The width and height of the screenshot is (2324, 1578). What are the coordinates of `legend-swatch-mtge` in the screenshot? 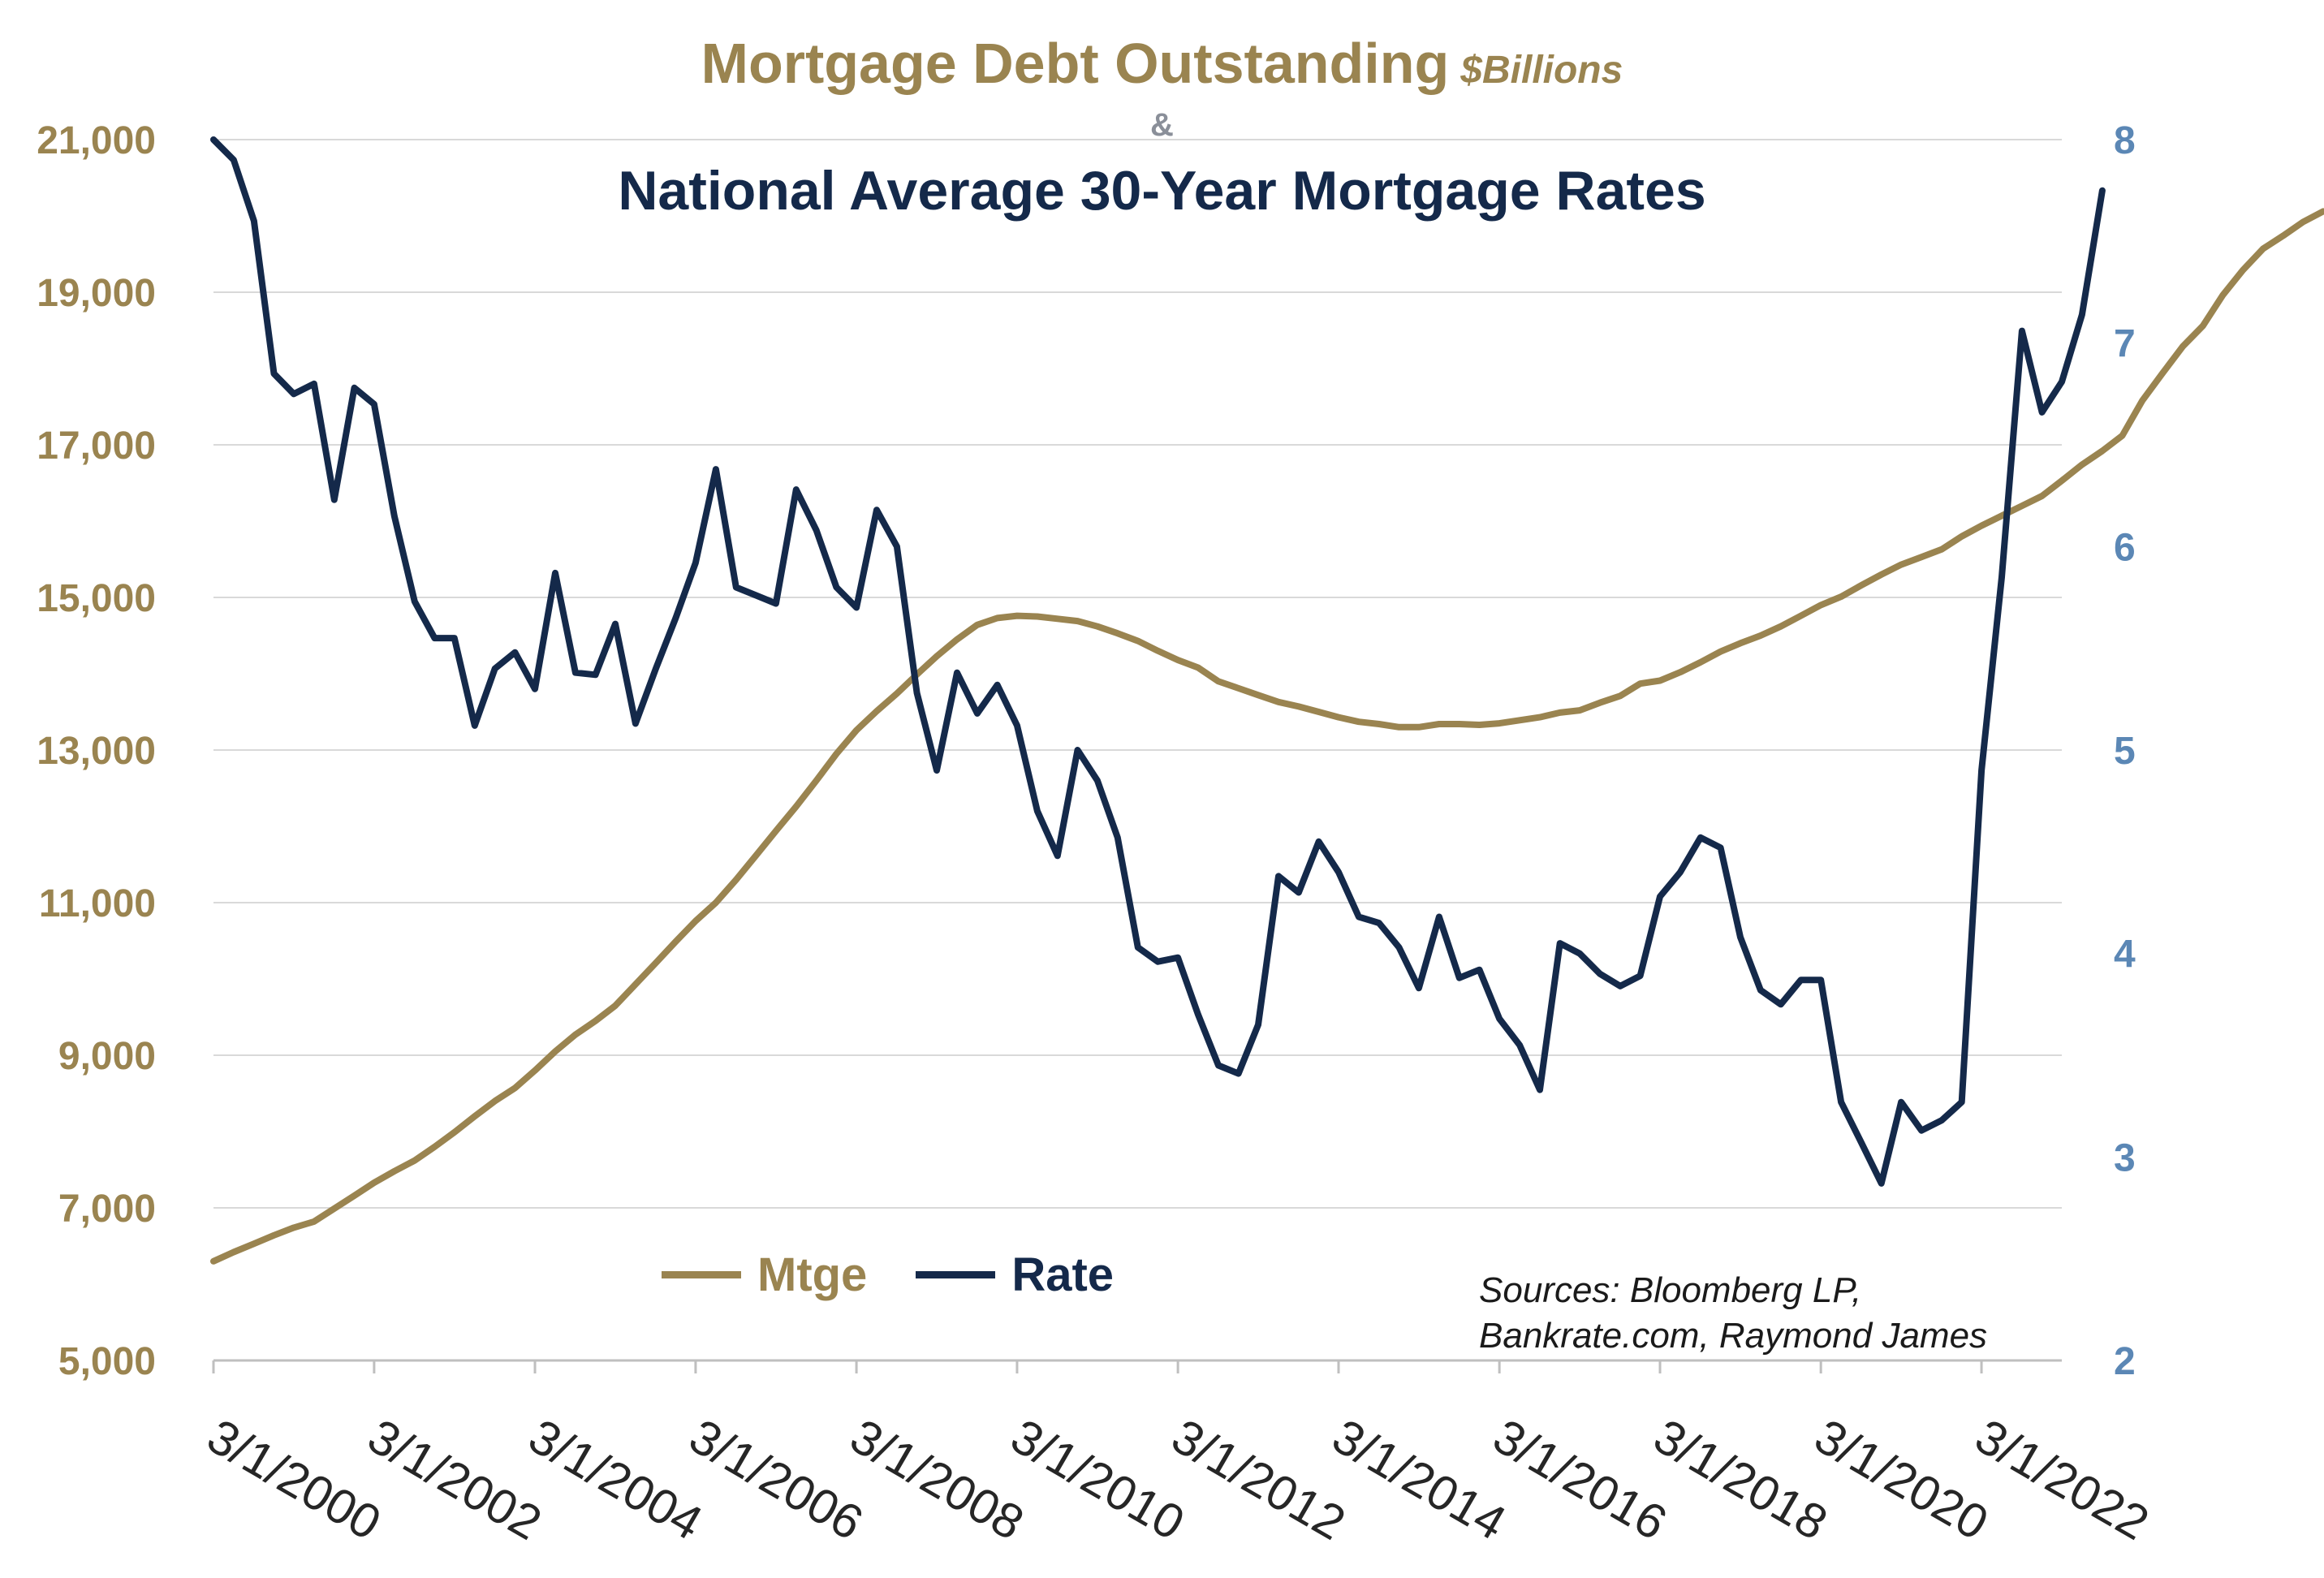 It's located at (701, 1274).